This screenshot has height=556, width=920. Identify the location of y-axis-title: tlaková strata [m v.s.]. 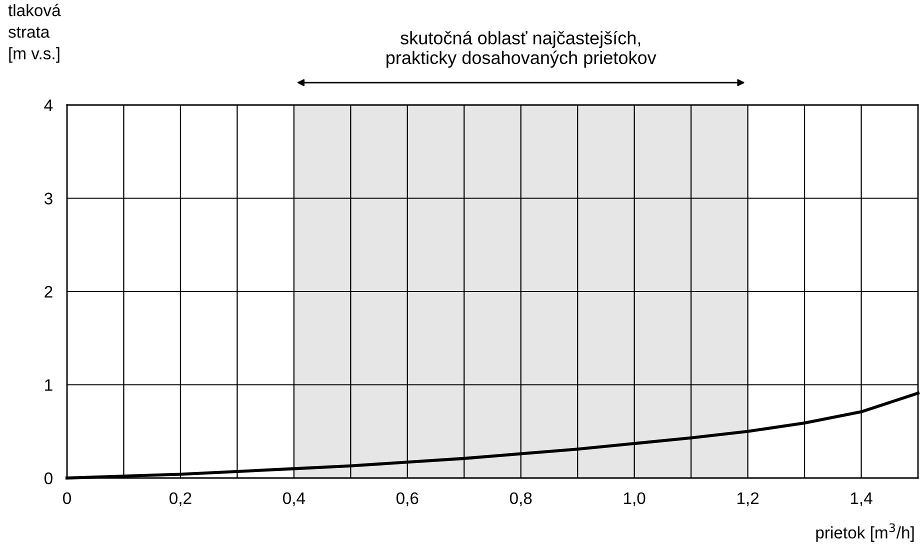
(34, 33).